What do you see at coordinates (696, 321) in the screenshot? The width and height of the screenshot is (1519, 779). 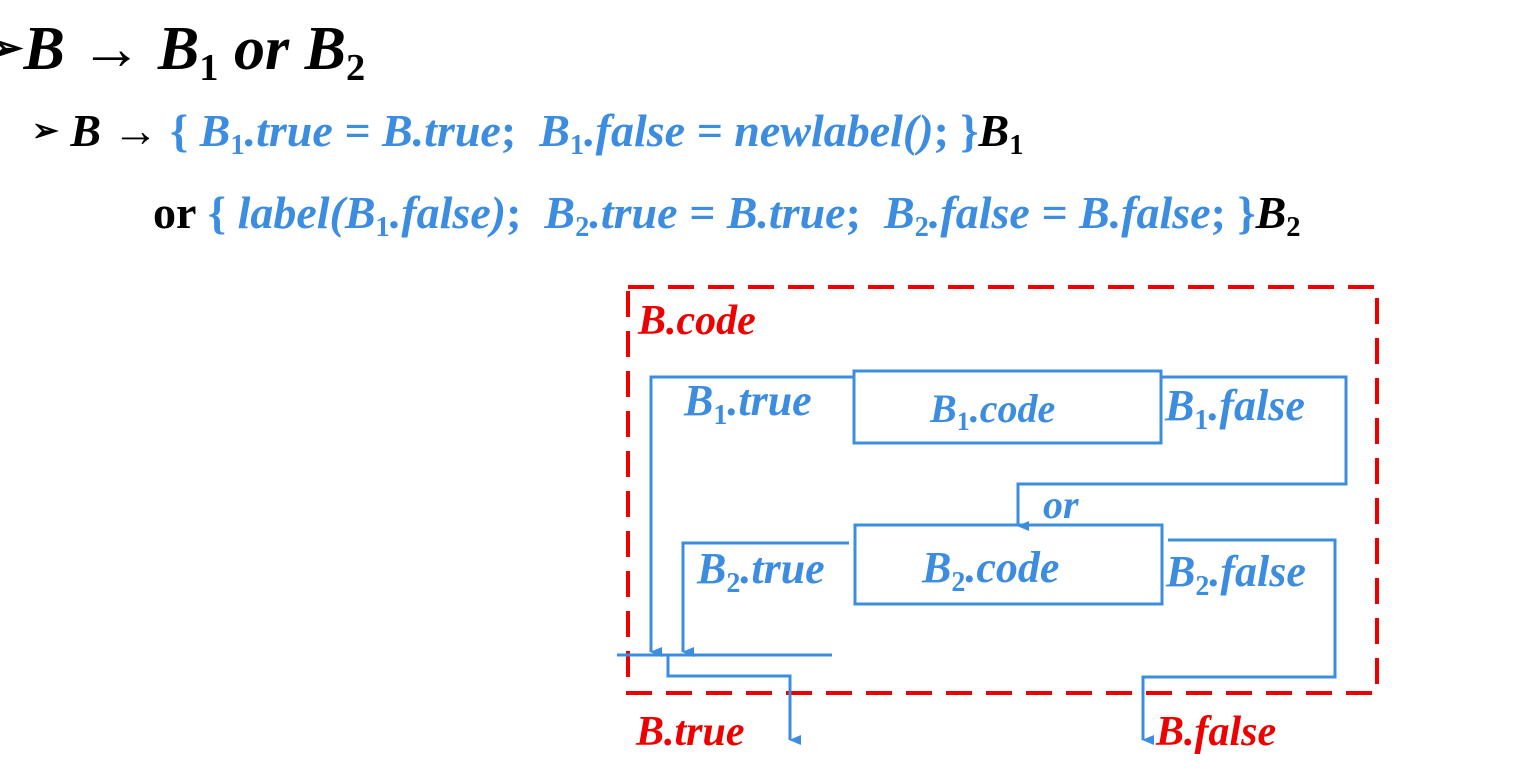 I see `outer-code-label: B.code` at bounding box center [696, 321].